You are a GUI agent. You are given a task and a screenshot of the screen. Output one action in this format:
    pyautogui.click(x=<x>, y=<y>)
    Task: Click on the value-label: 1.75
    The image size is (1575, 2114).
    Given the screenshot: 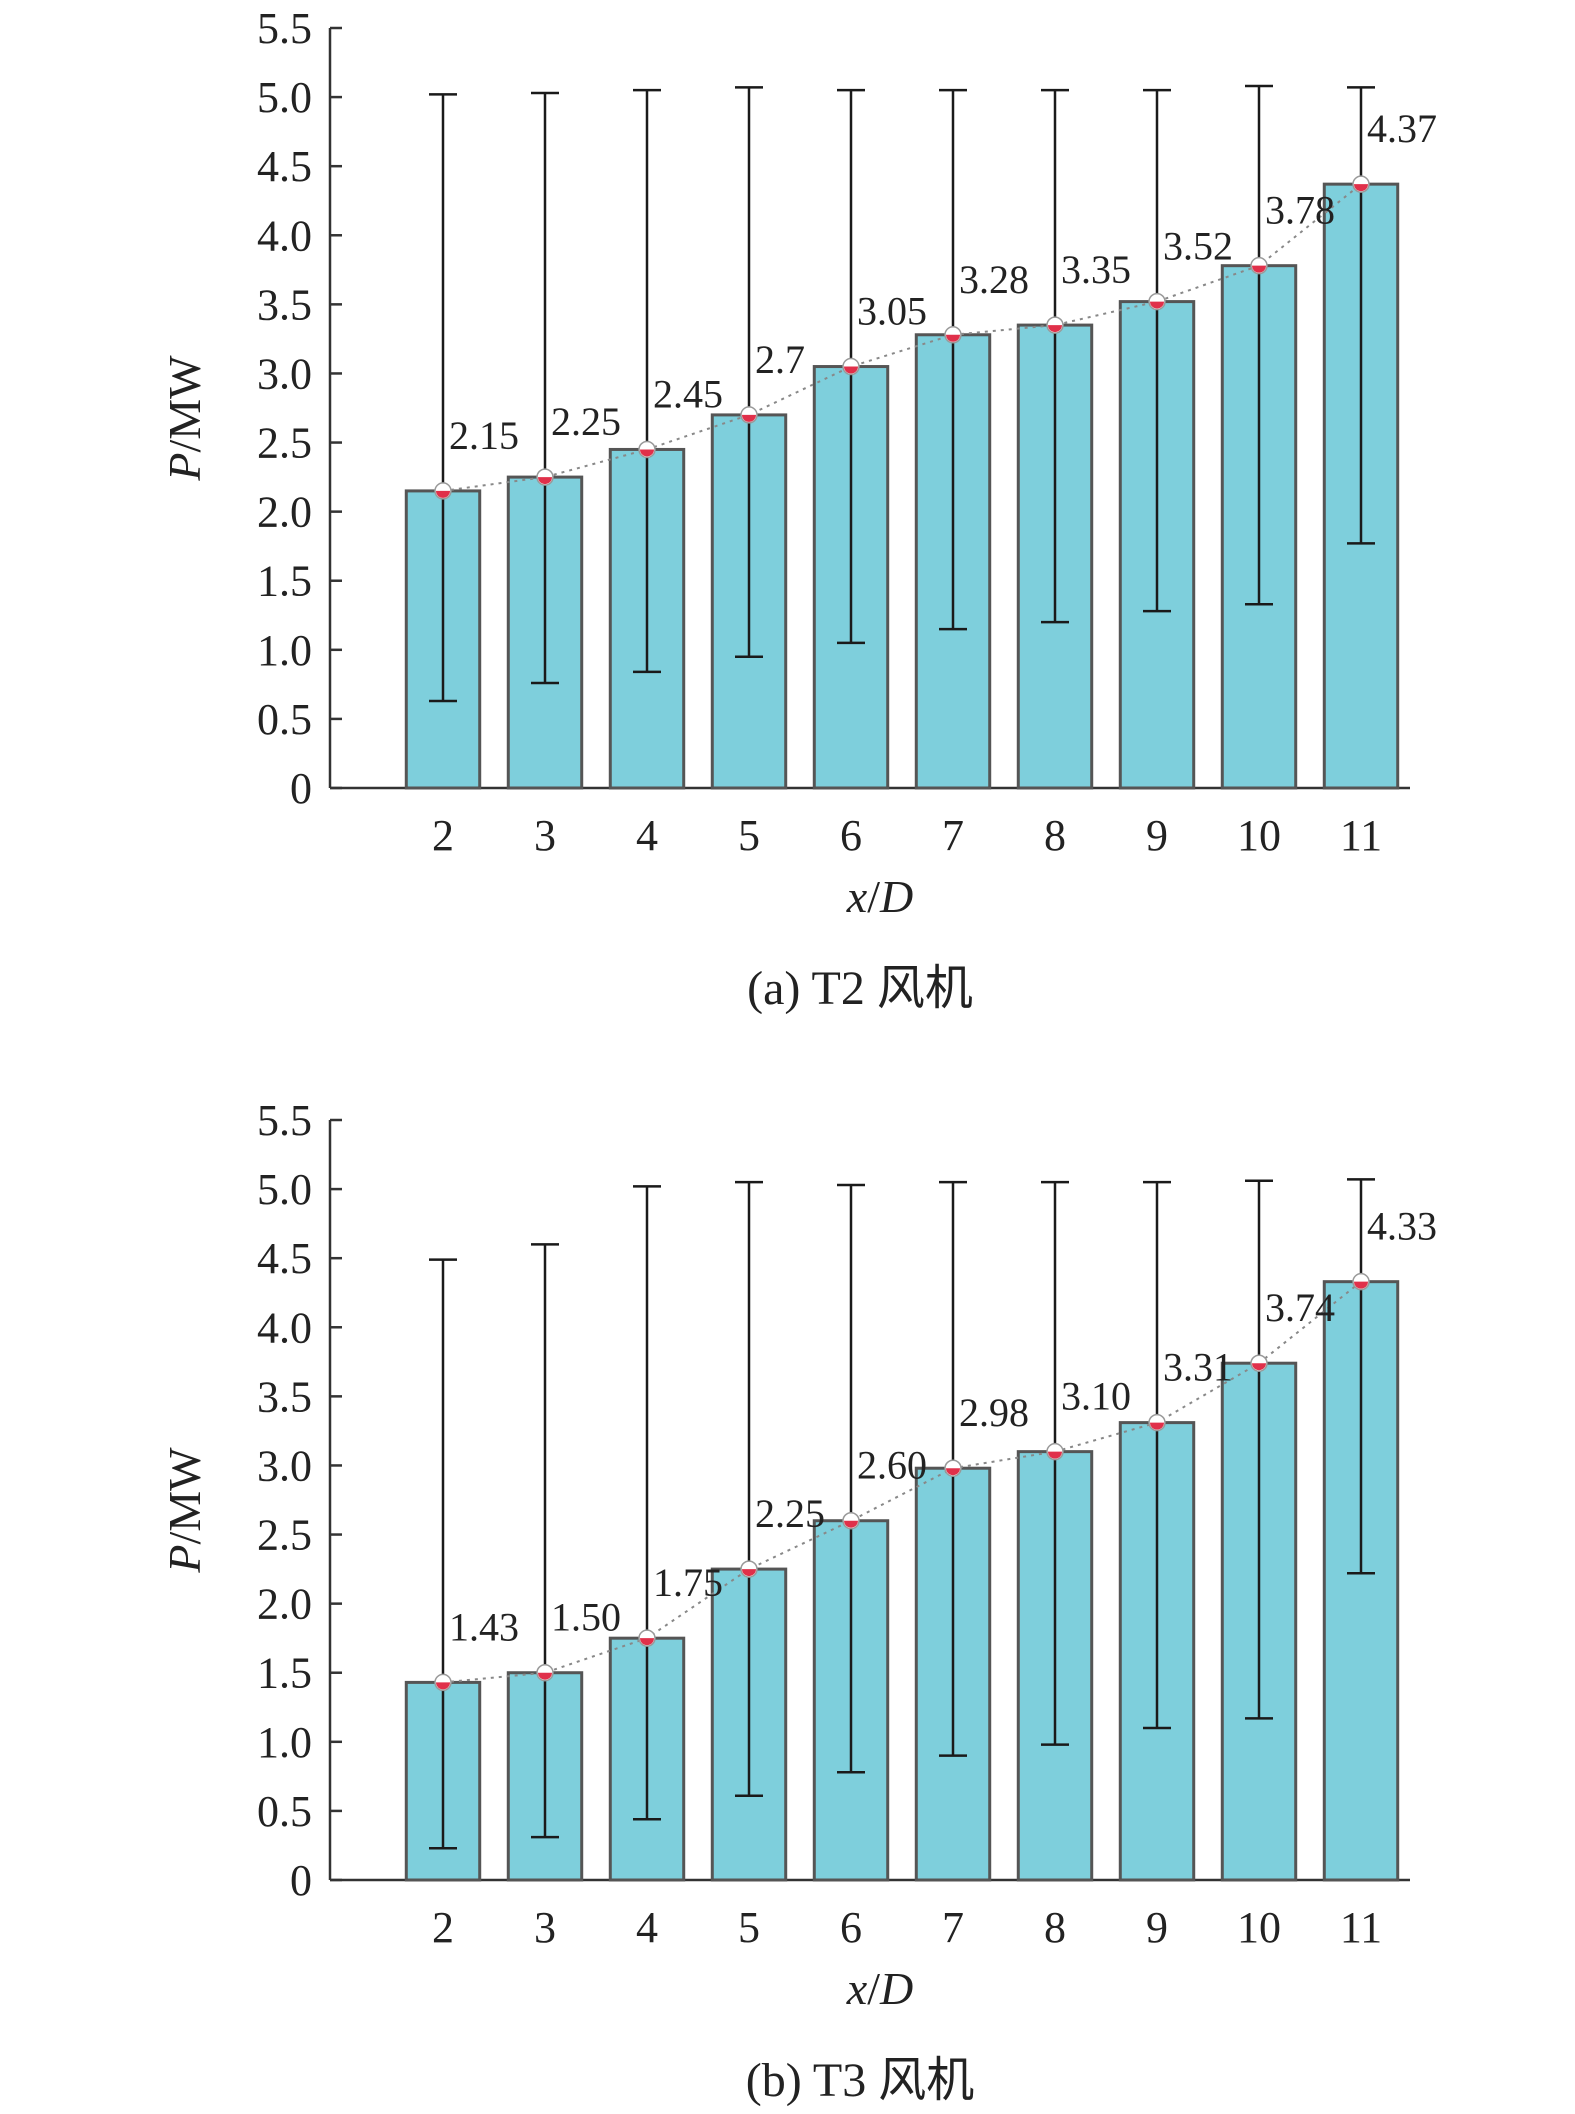 What is the action you would take?
    pyautogui.click(x=688, y=1582)
    